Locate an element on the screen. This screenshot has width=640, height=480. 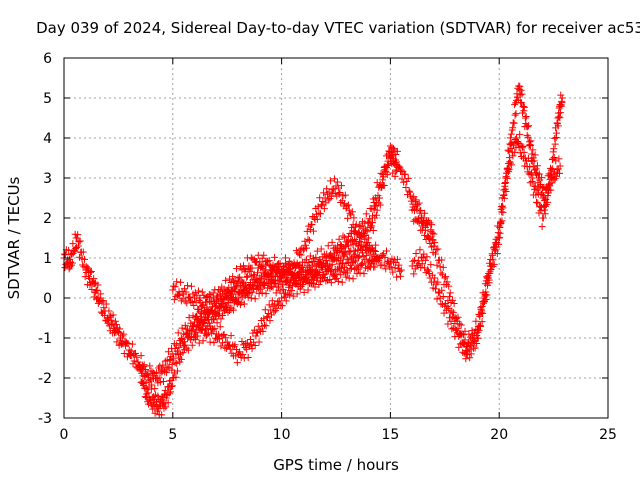
y-tick-label: 1 is located at coordinates (47, 259).